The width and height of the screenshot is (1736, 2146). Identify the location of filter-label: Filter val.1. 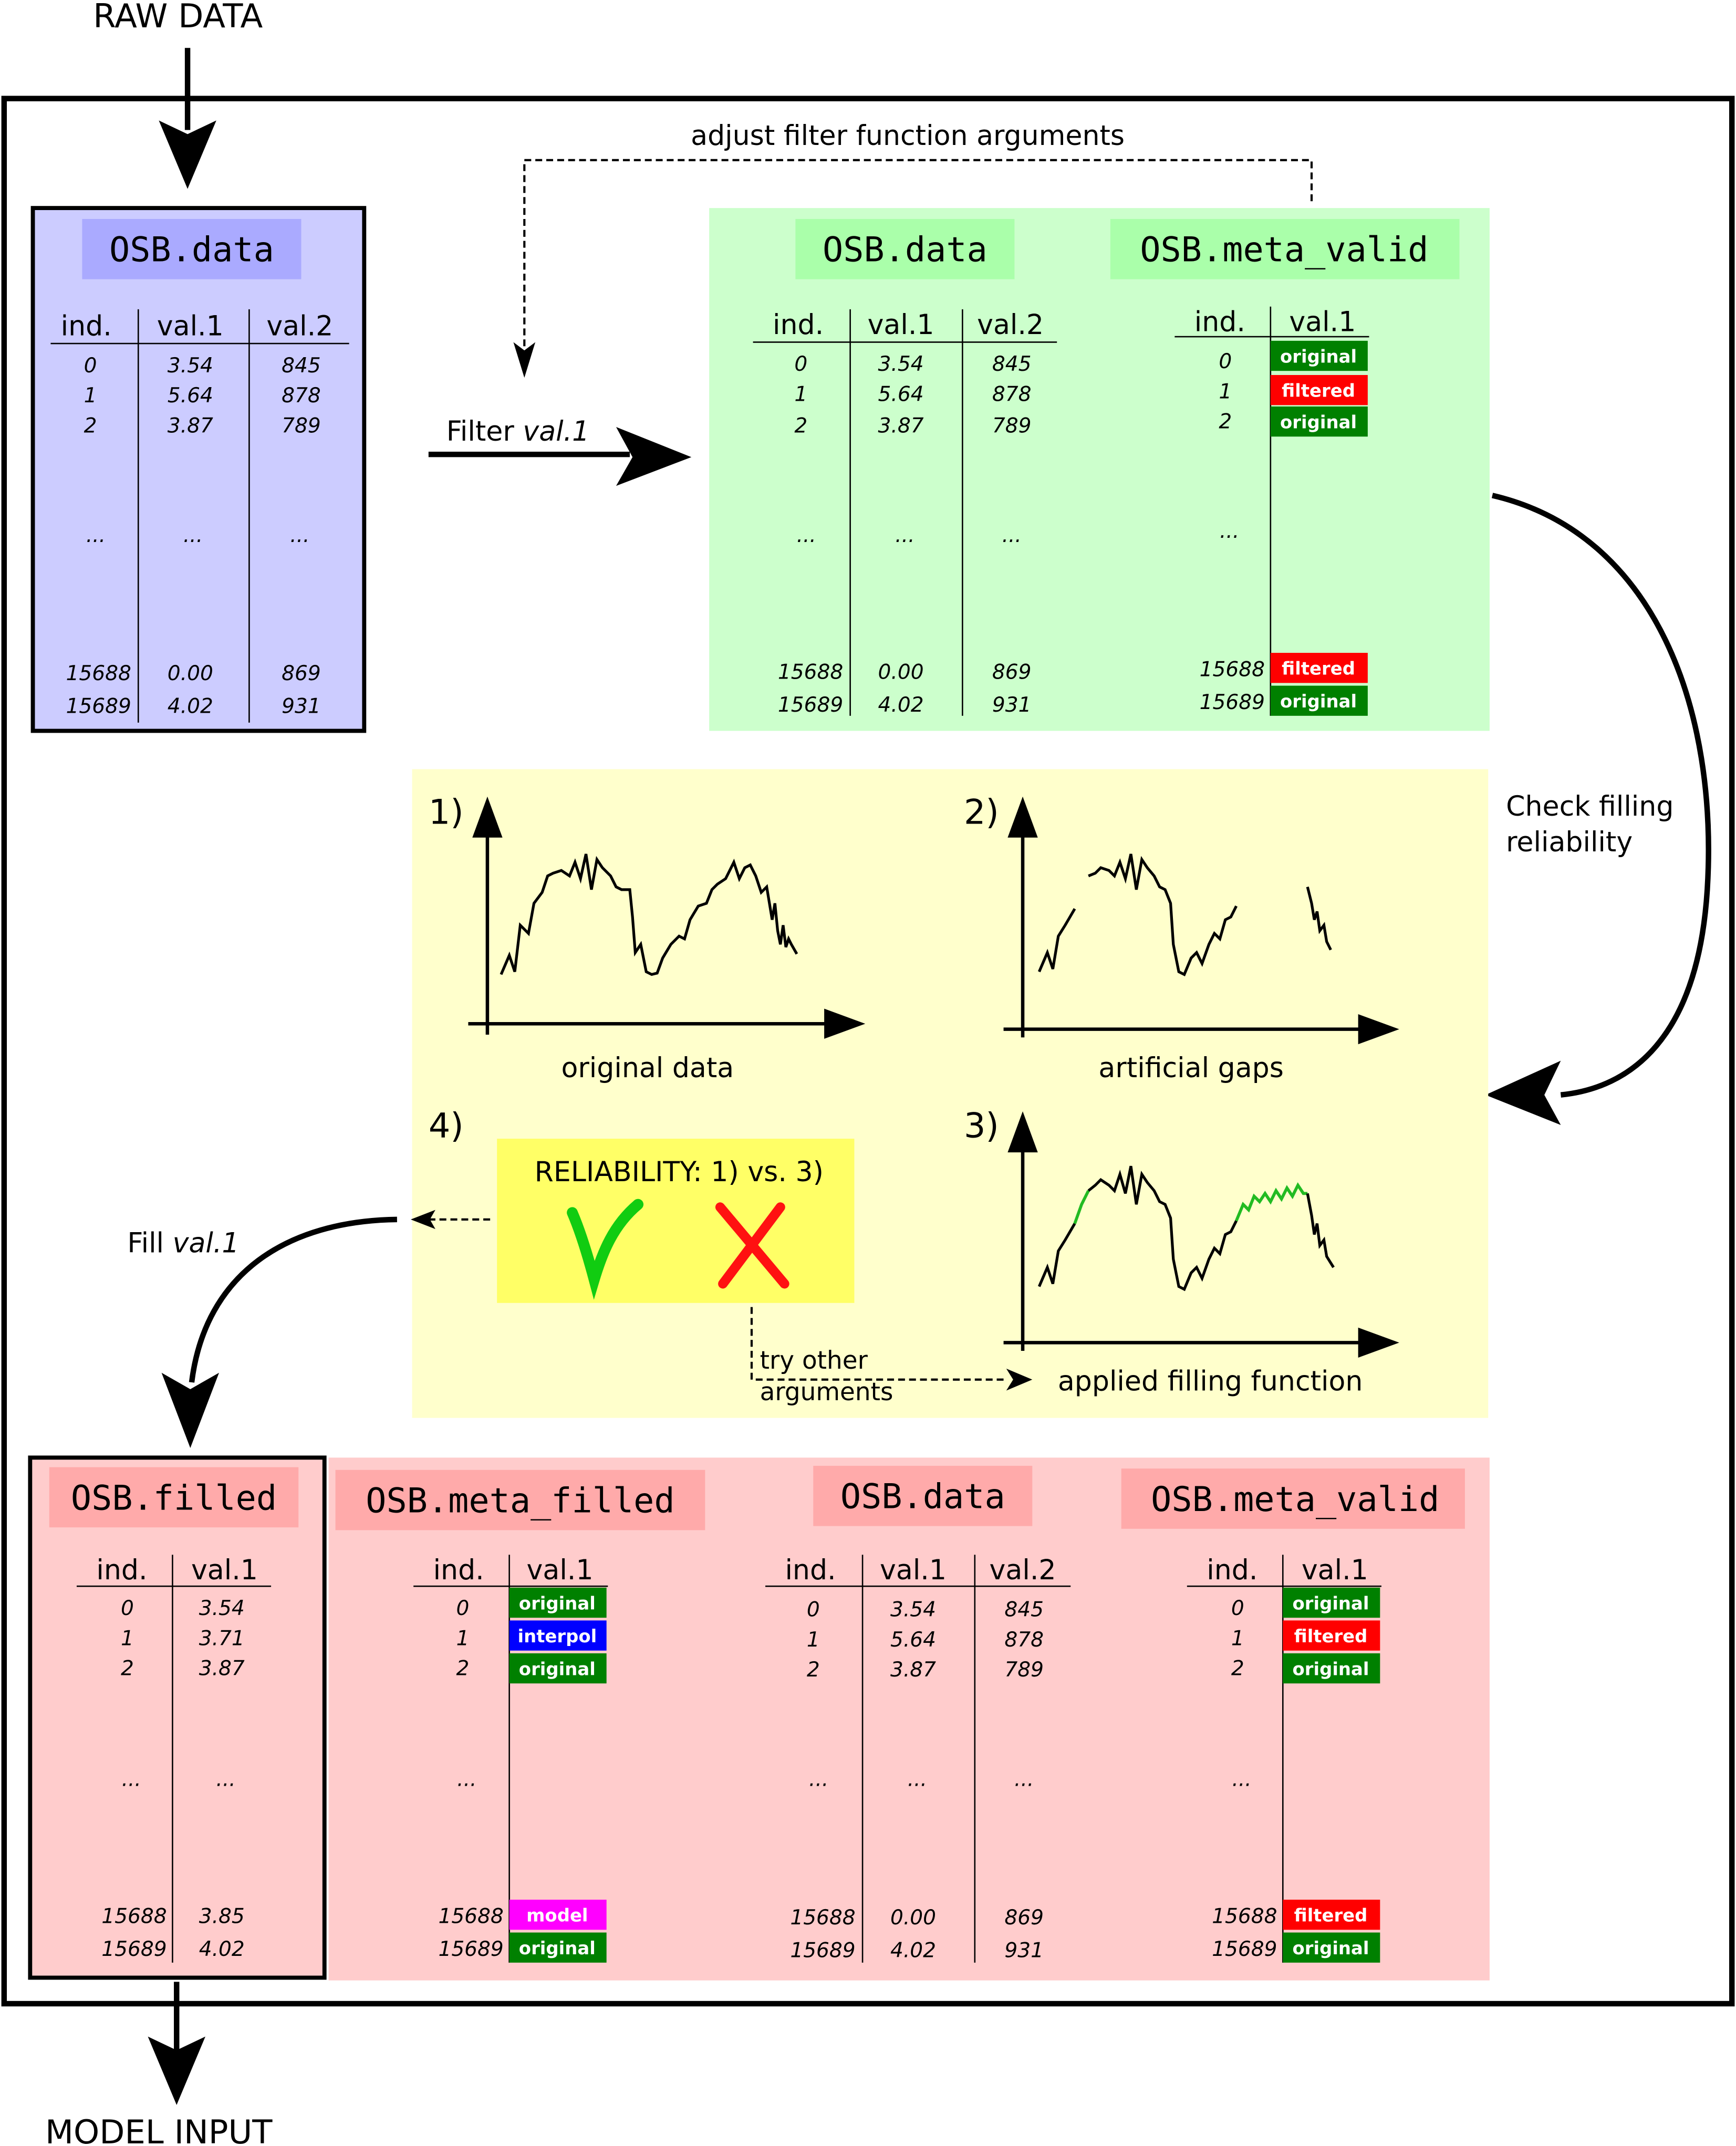
(518, 431).